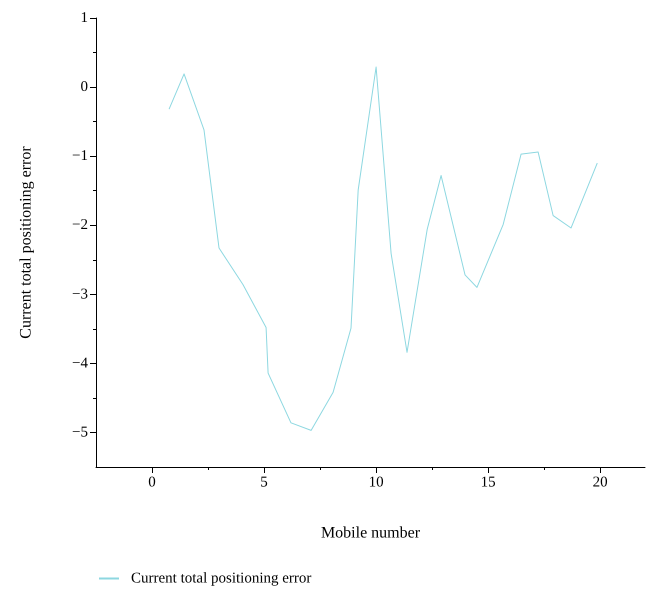  I want to click on x-tick-label: 20, so click(600, 482).